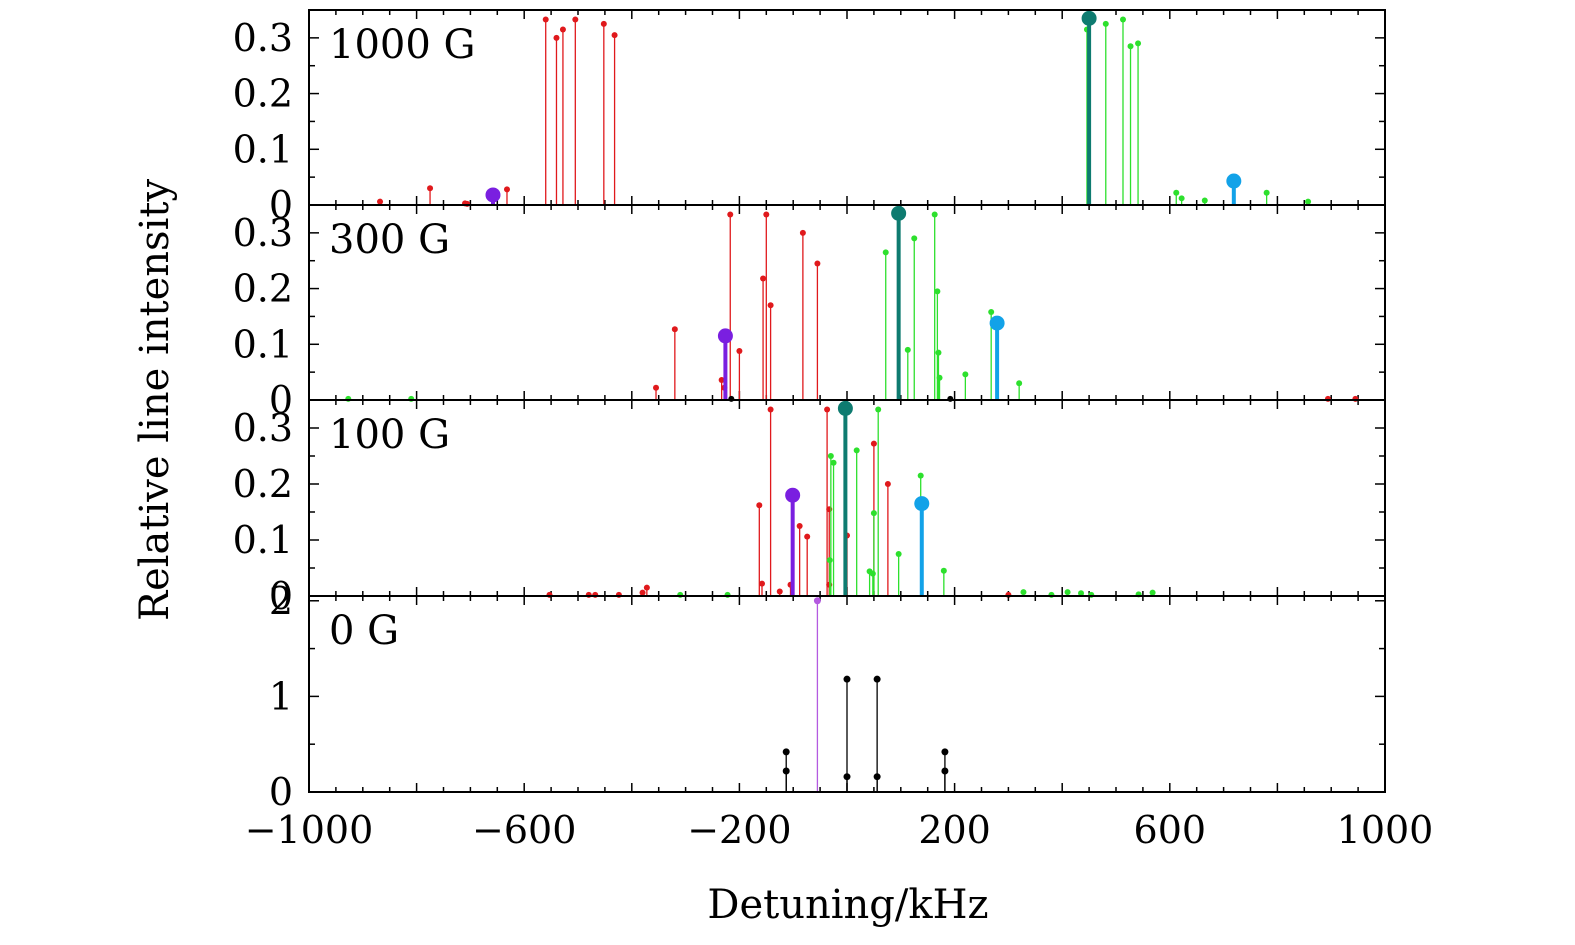  I want to click on x-tick-label: 1000, so click(1385, 830).